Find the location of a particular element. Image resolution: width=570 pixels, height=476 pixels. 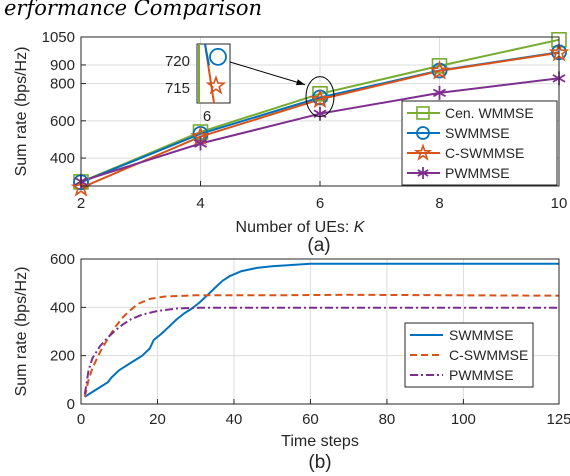

tick-label-y-a: 400 is located at coordinates (62, 158).